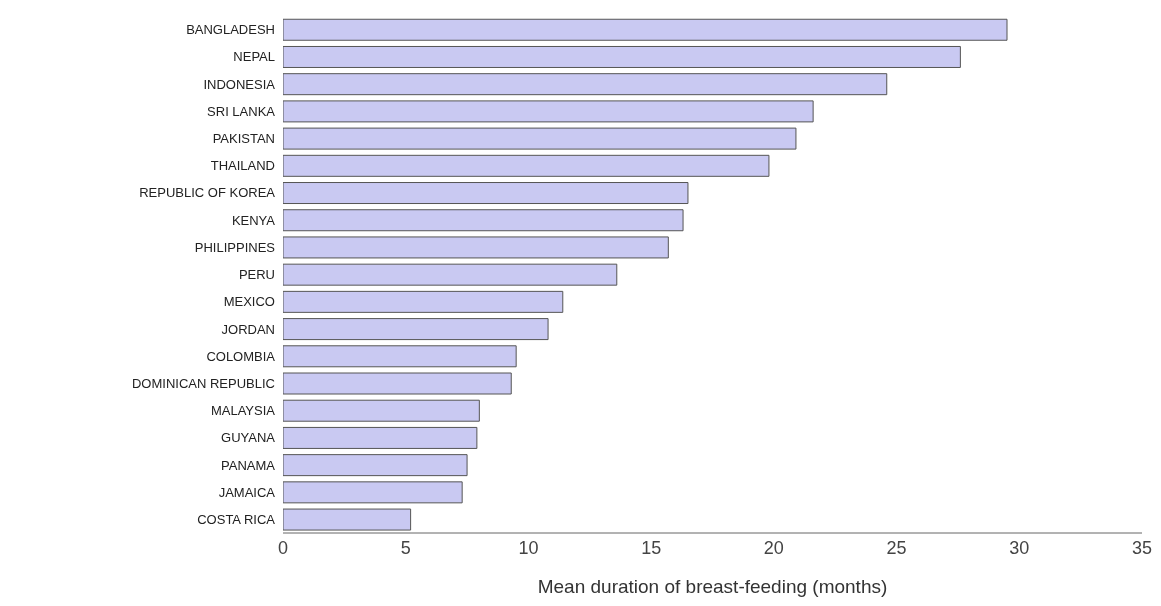 The height and width of the screenshot is (606, 1161). I want to click on x-tick-label: 25, so click(896, 547).